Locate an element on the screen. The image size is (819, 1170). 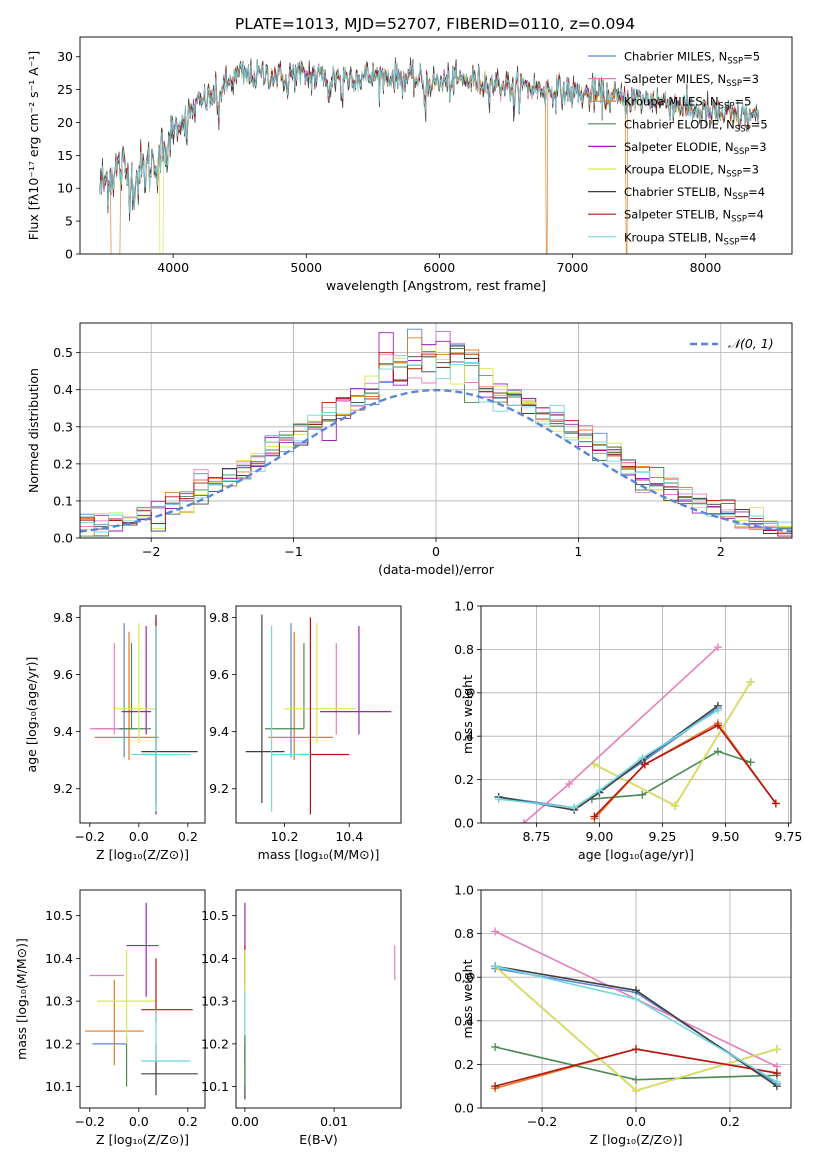
legend-text: Salpeter STELIB, N is located at coordinates (677, 215).